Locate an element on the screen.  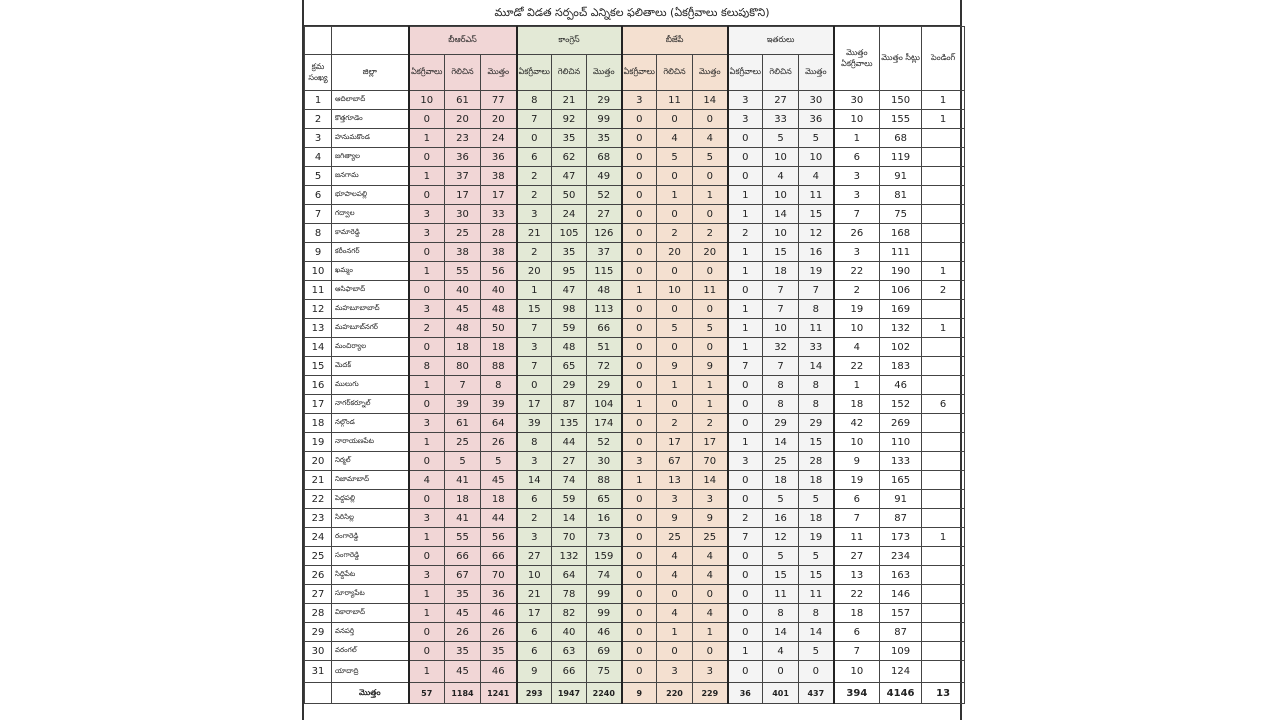
value-cell: 173 is located at coordinates (901, 537).